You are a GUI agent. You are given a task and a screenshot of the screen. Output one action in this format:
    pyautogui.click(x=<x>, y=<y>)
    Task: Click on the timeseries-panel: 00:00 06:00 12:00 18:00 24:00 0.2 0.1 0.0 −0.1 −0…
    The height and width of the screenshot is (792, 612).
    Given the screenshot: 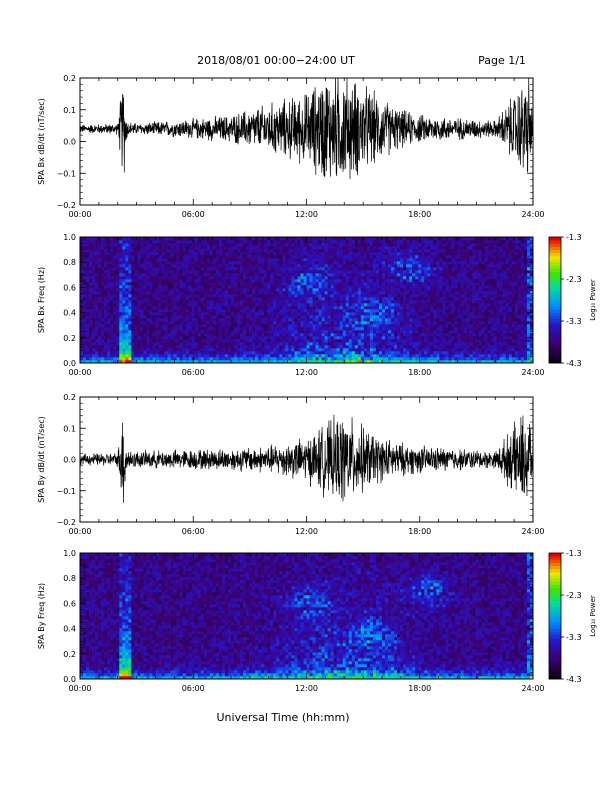 What is the action you would take?
    pyautogui.click(x=291, y=464)
    